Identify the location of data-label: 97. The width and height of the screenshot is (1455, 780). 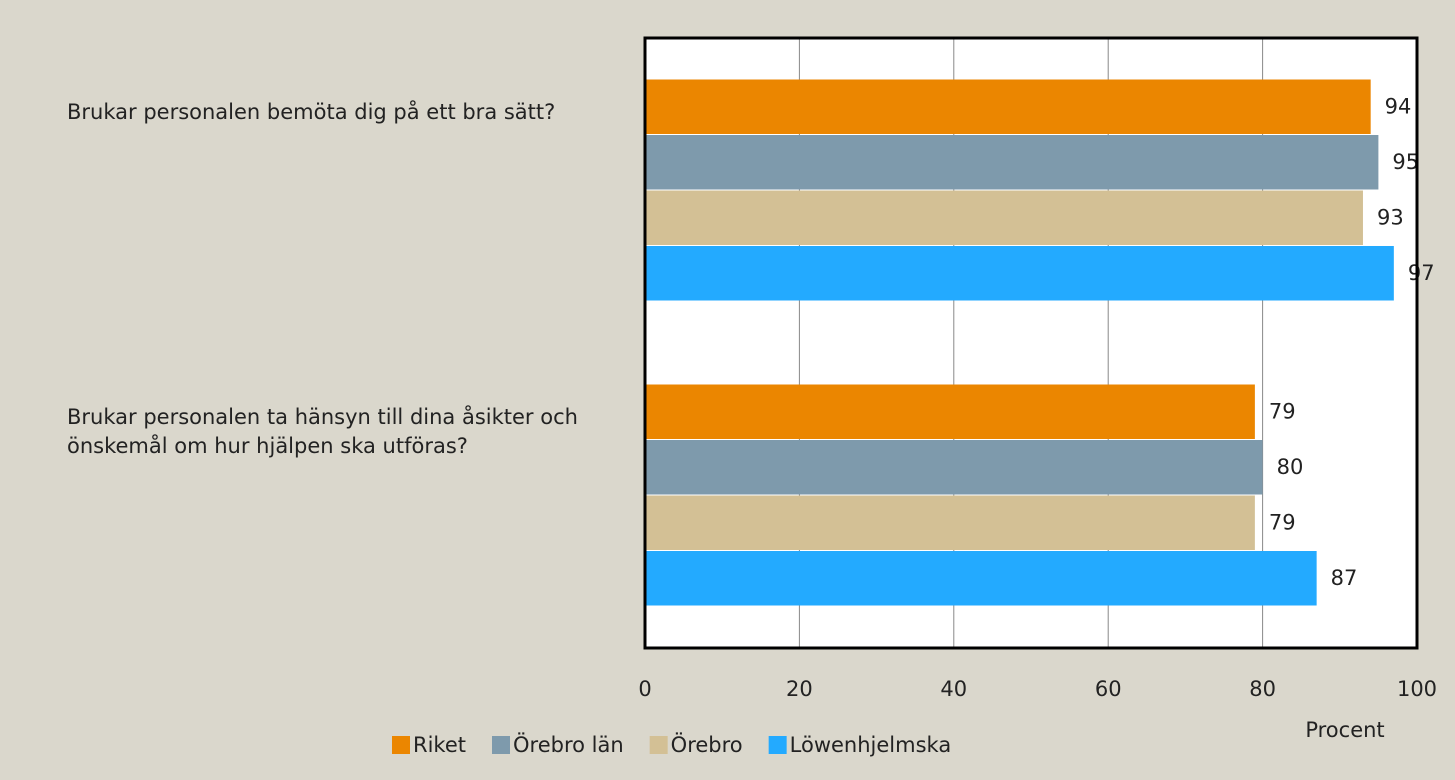
(1421, 273).